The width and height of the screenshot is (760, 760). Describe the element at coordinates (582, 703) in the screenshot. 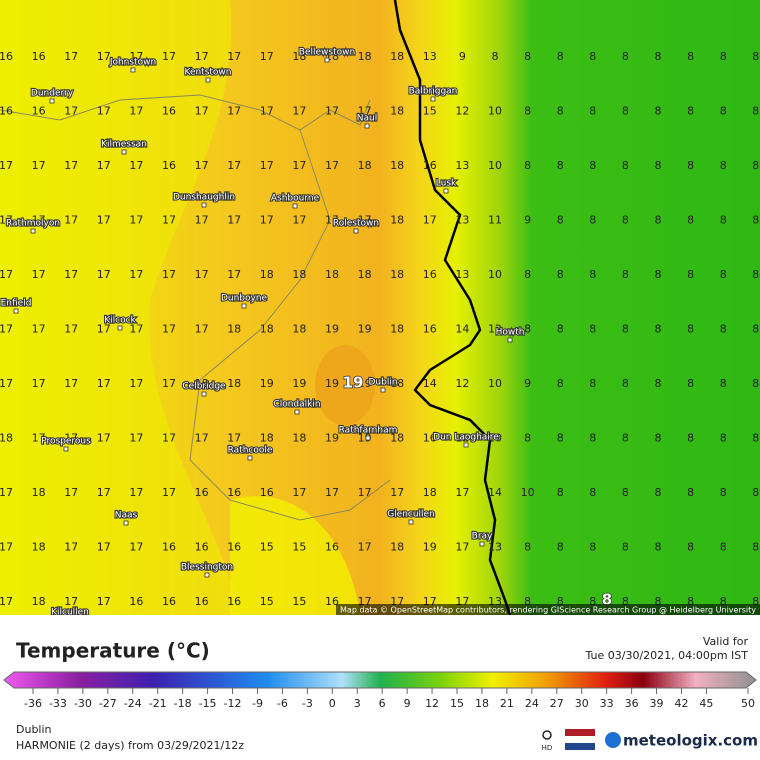

I see `legend-tick-label: 30` at that location.